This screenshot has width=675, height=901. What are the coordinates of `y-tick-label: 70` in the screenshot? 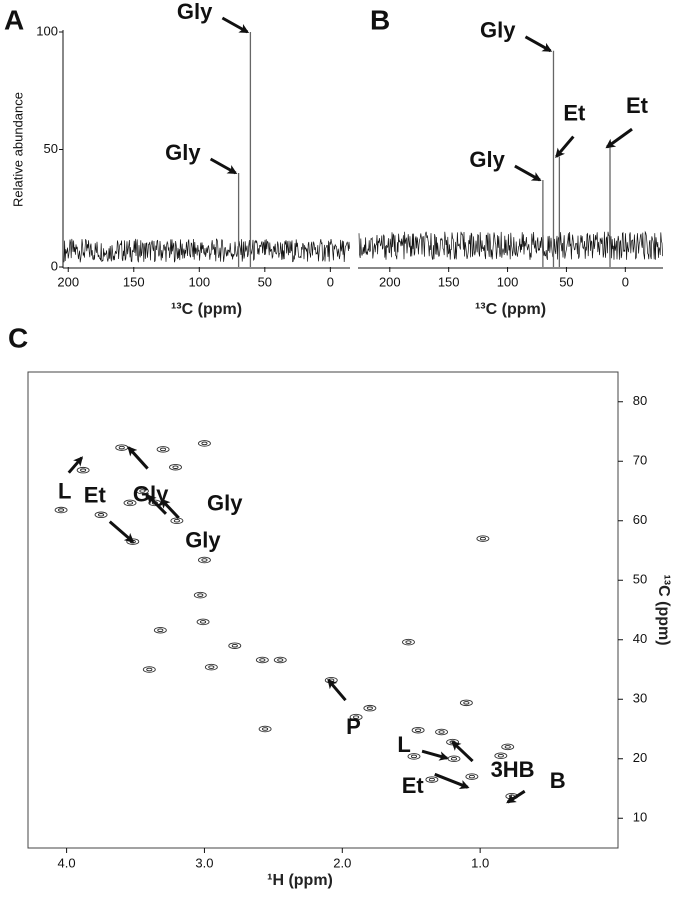 It's located at (640, 460).